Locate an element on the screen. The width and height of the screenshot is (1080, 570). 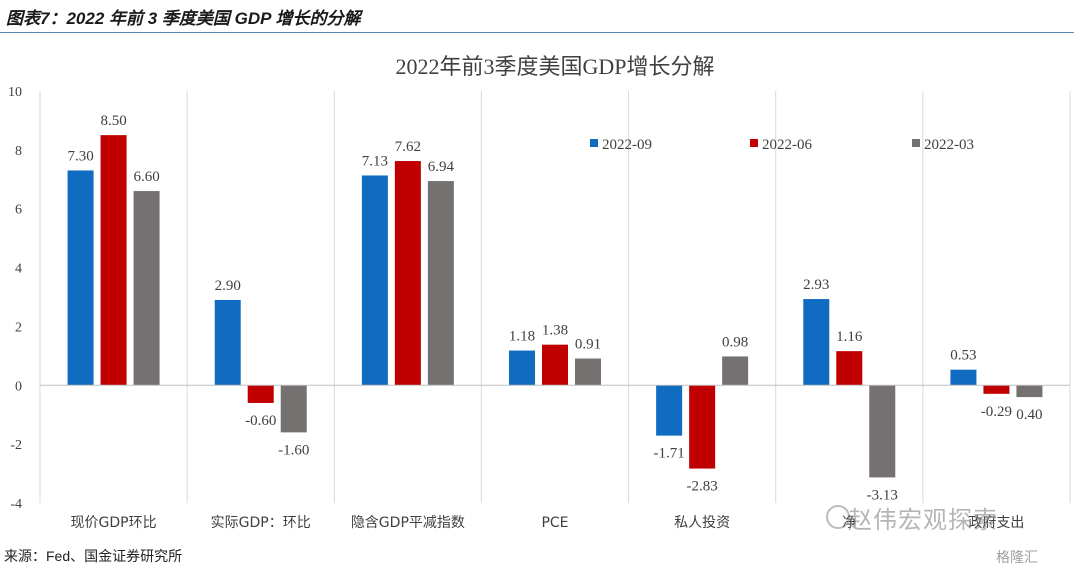
category-label: 隐含GDP平减指数 is located at coordinates (408, 523).